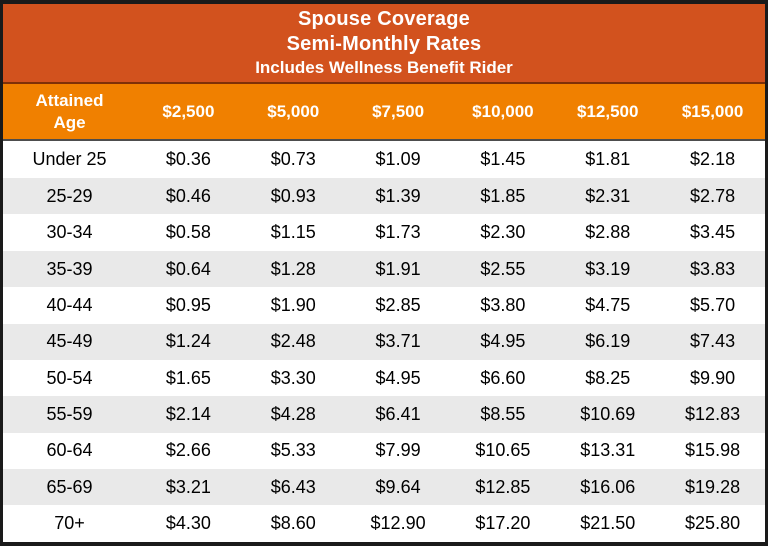  Describe the element at coordinates (712, 523) in the screenshot. I see `rate-cell: $25.80` at that location.